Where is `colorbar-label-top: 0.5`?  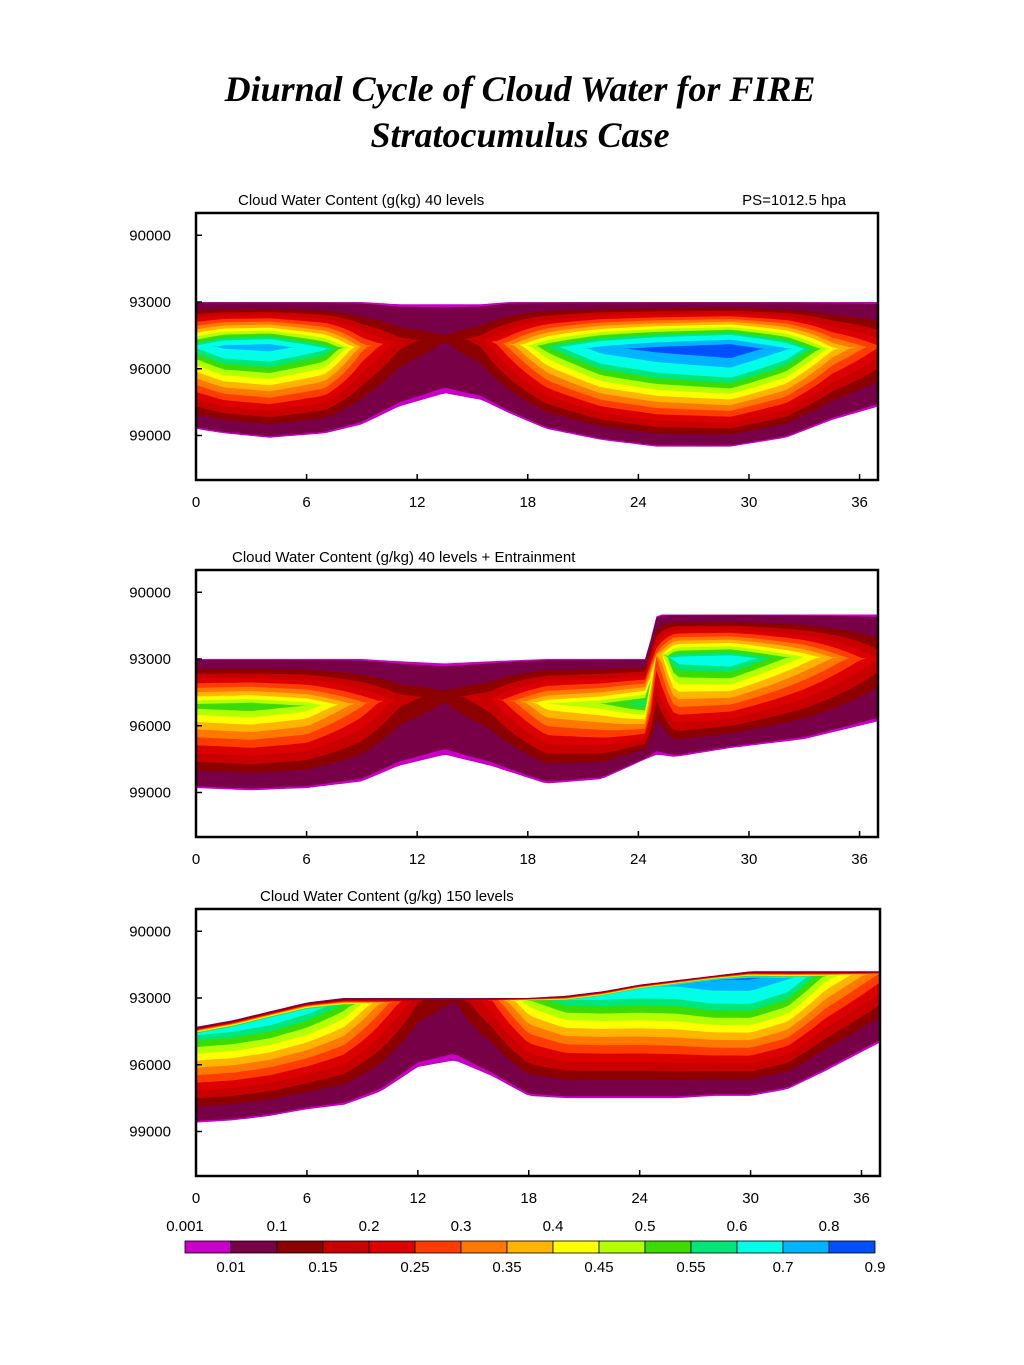 colorbar-label-top: 0.5 is located at coordinates (645, 1226).